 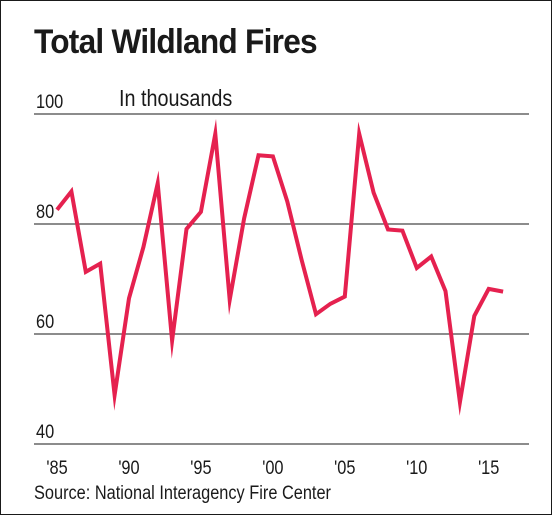 What do you see at coordinates (176, 42) in the screenshot?
I see `chart-title: Total Wildland Fires` at bounding box center [176, 42].